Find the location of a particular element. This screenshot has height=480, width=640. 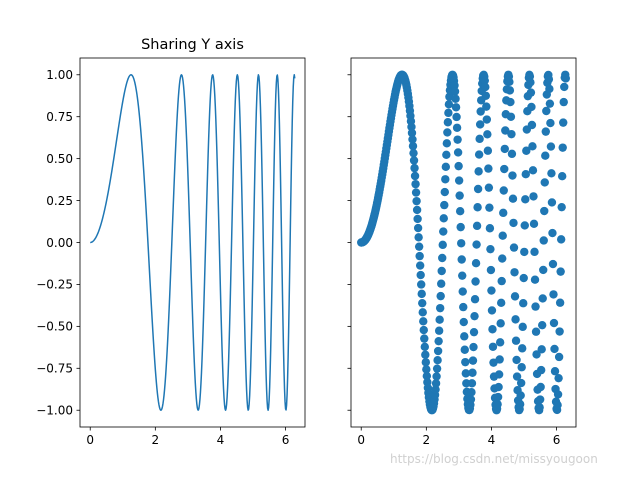

left-plot-title: Sharing Y axis is located at coordinates (192, 45).